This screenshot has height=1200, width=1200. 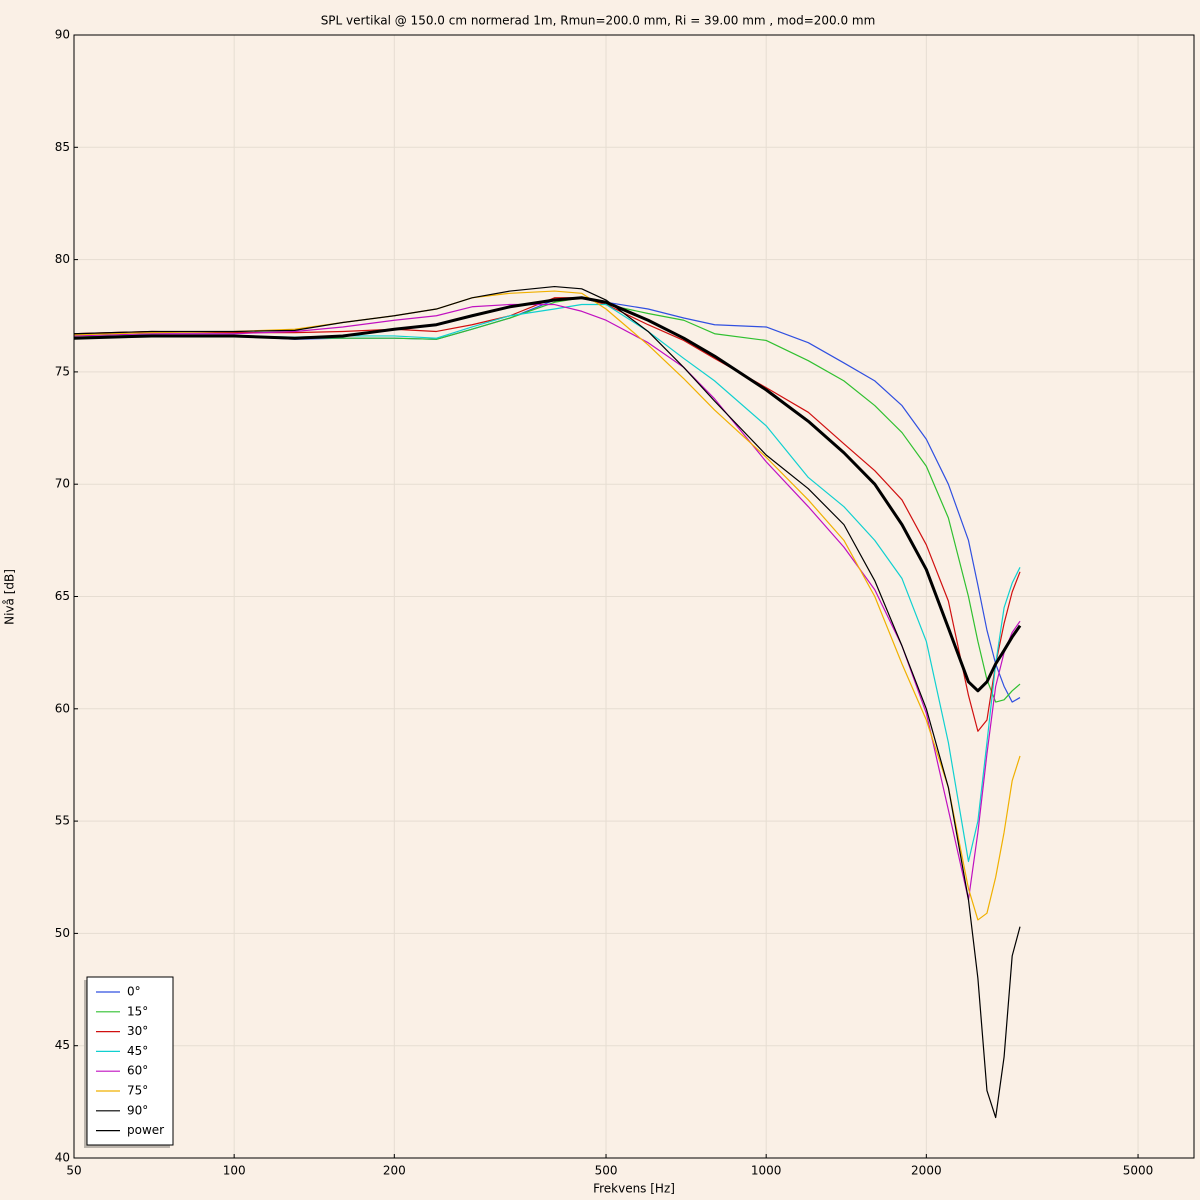 I want to click on y-tick-label: 40, so click(x=62, y=1158).